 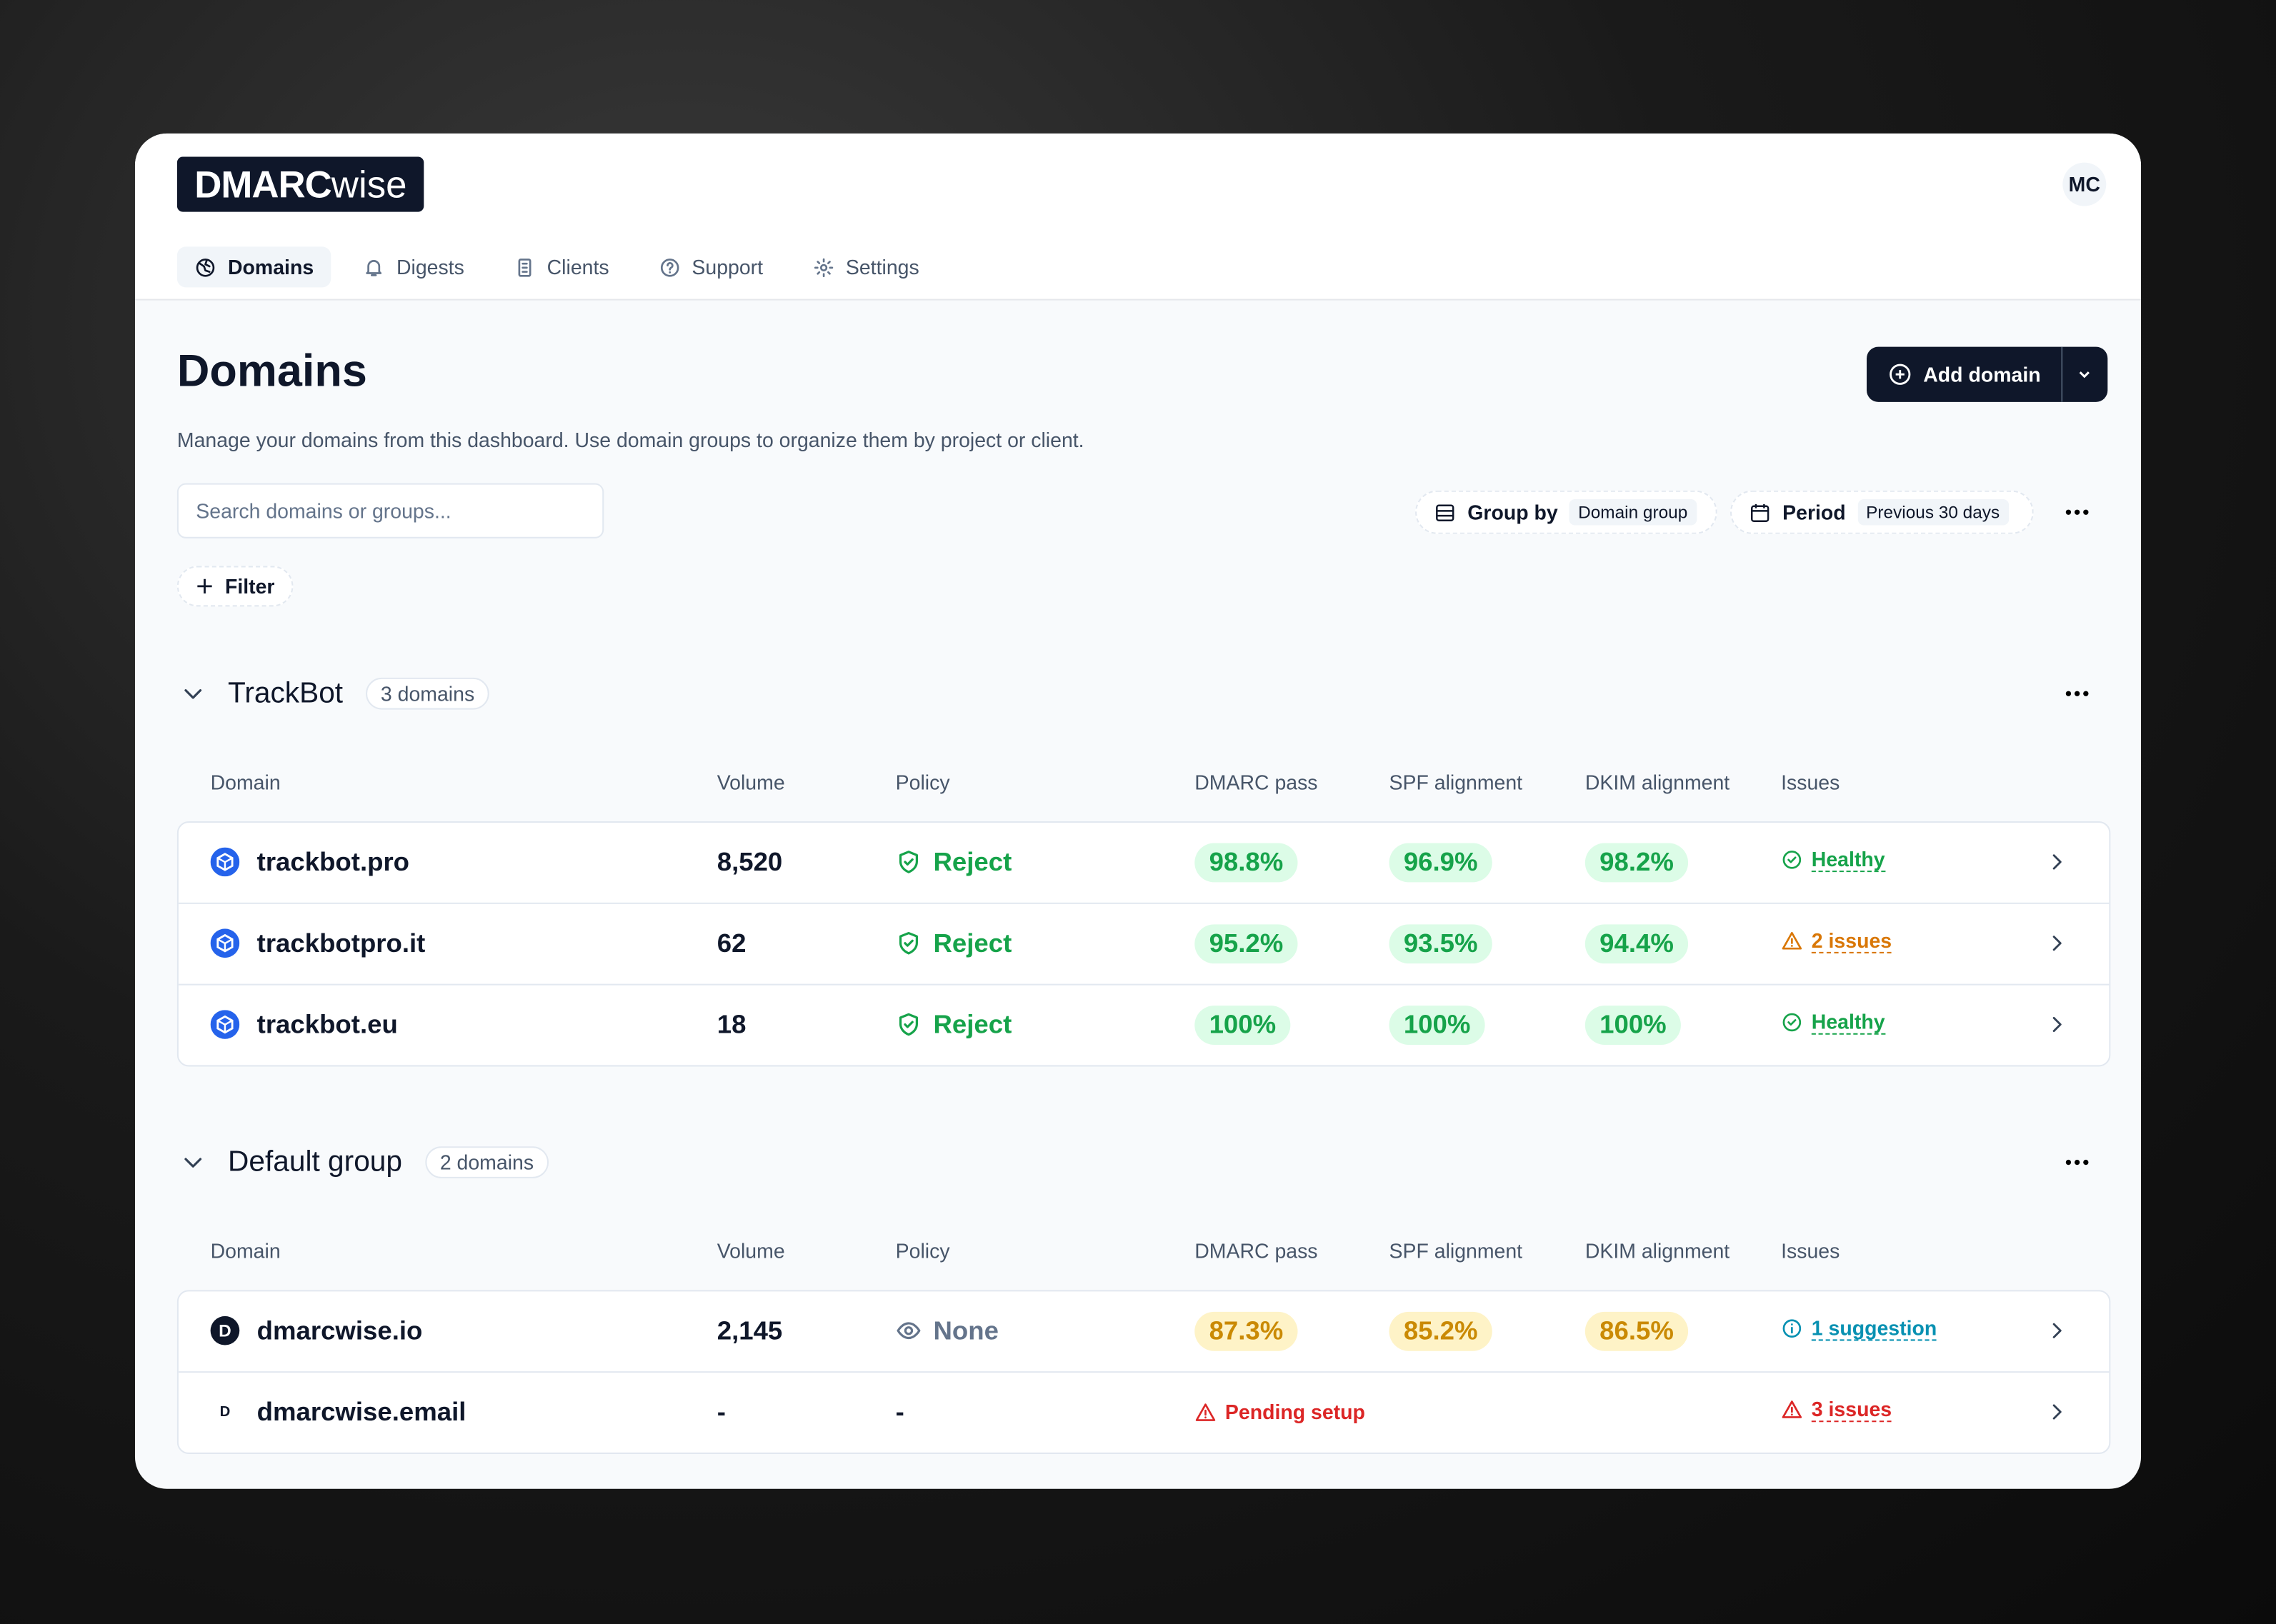 I want to click on page-title: Domains, so click(x=271, y=370).